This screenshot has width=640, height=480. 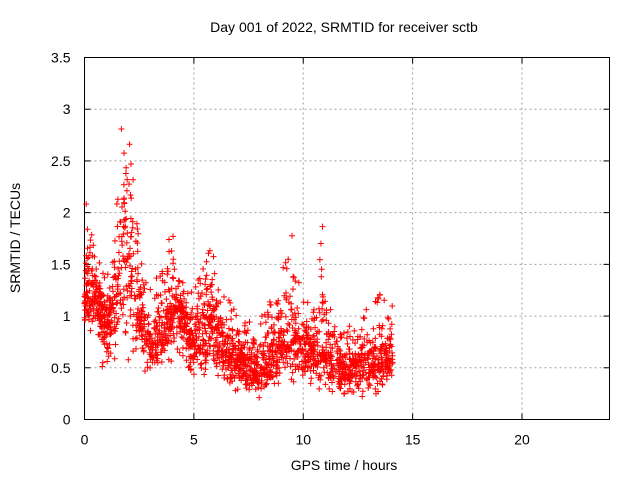 What do you see at coordinates (67, 316) in the screenshot?
I see `y-tick-label: 1` at bounding box center [67, 316].